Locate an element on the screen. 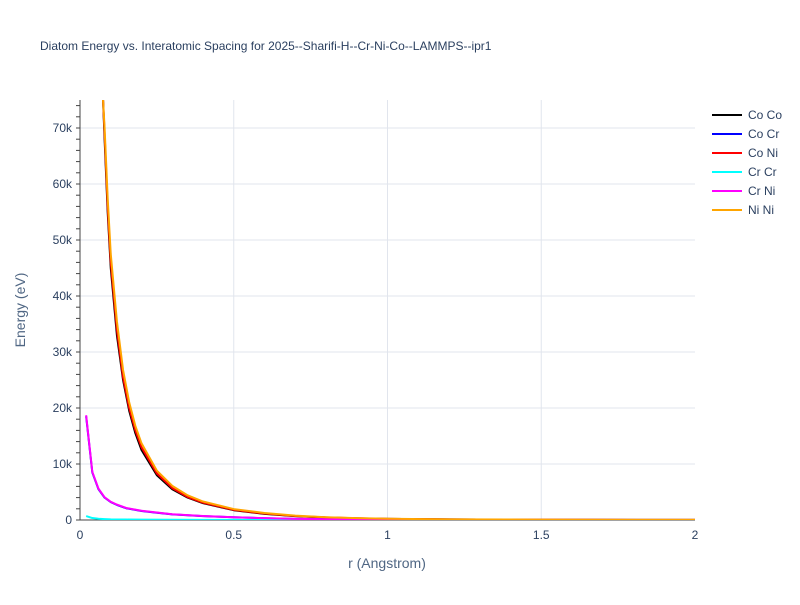 The width and height of the screenshot is (800, 605). legend-label: Co Cr is located at coordinates (763, 134).